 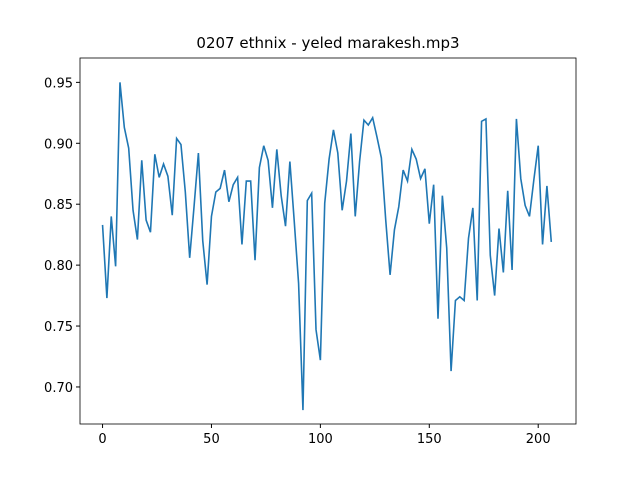 I want to click on chart-title: 0207 ethnix - yeled marakesh.mp3, so click(x=327, y=43).